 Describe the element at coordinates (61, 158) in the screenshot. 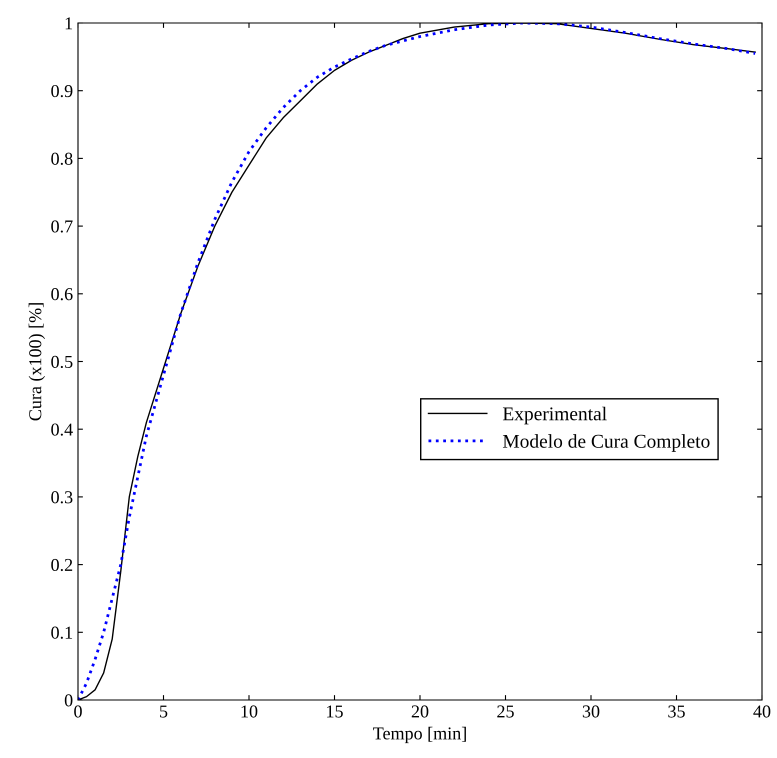

I see `y-tick-label: 0.8` at that location.